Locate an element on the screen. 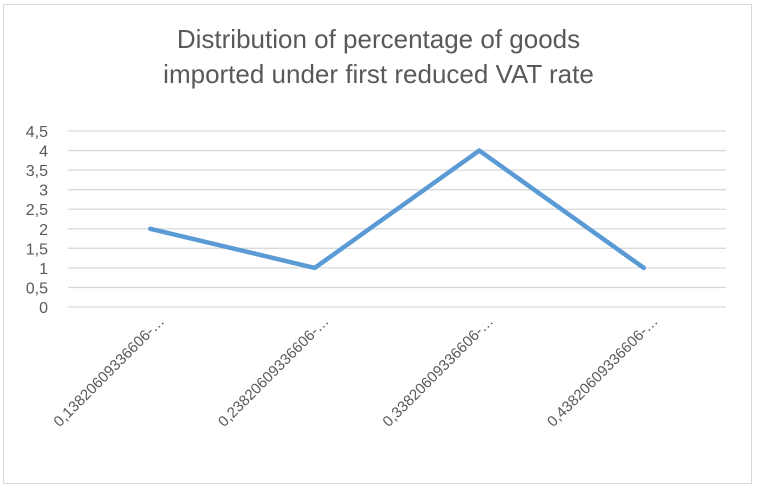 Image resolution: width=757 pixels, height=489 pixels. y-tick-label: 2,5 is located at coordinates (37, 210).